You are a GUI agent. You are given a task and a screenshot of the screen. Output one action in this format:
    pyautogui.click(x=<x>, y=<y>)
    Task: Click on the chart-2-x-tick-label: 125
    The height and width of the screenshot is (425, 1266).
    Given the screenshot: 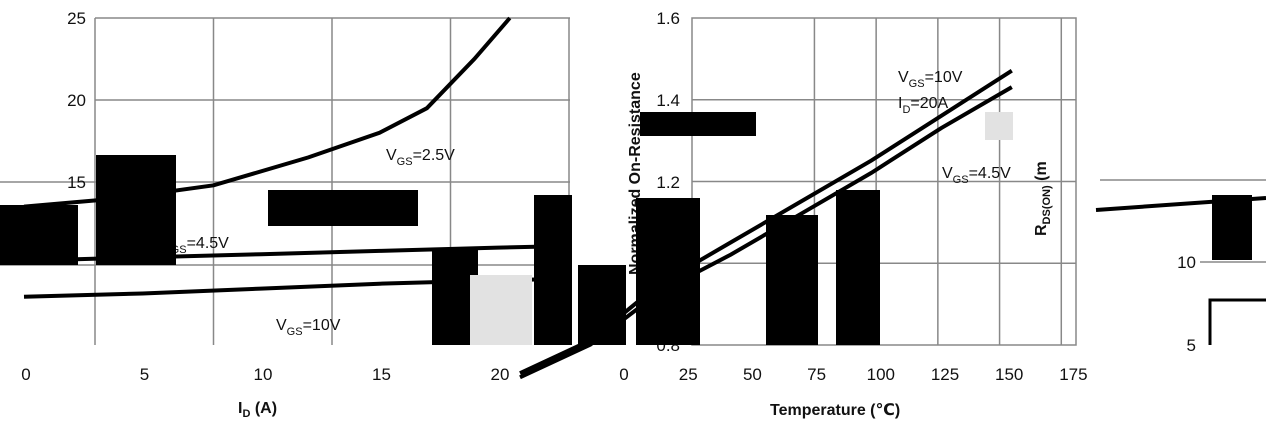 What is the action you would take?
    pyautogui.click(x=945, y=374)
    